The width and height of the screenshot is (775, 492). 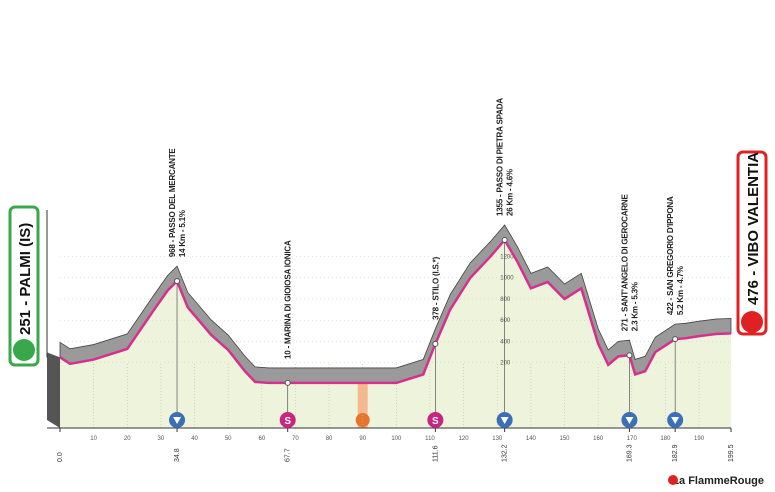 What do you see at coordinates (632, 439) in the screenshot?
I see `x-tick-label: 170` at bounding box center [632, 439].